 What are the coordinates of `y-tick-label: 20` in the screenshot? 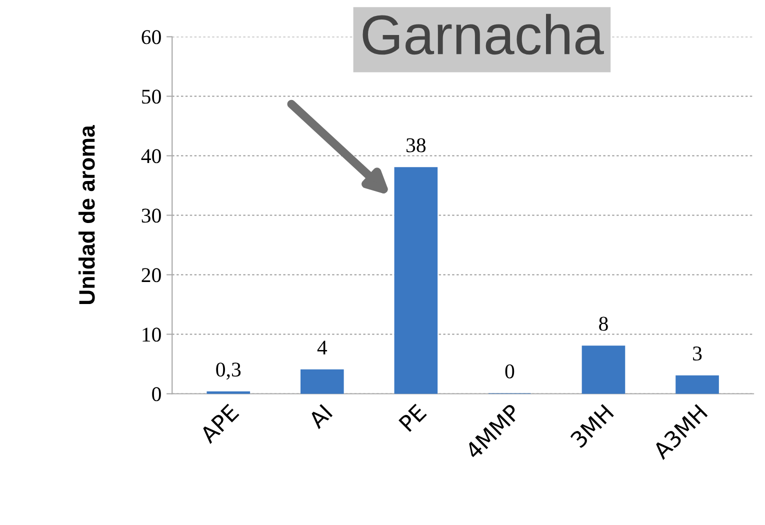 It's located at (151, 275).